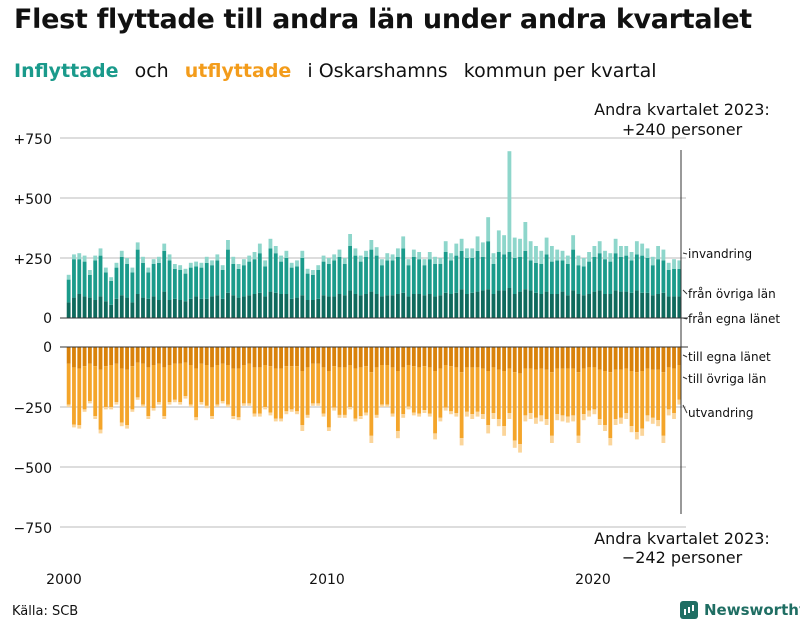  What do you see at coordinates (327, 580) in the screenshot?
I see `x-tick-2010: 2010` at bounding box center [327, 580].